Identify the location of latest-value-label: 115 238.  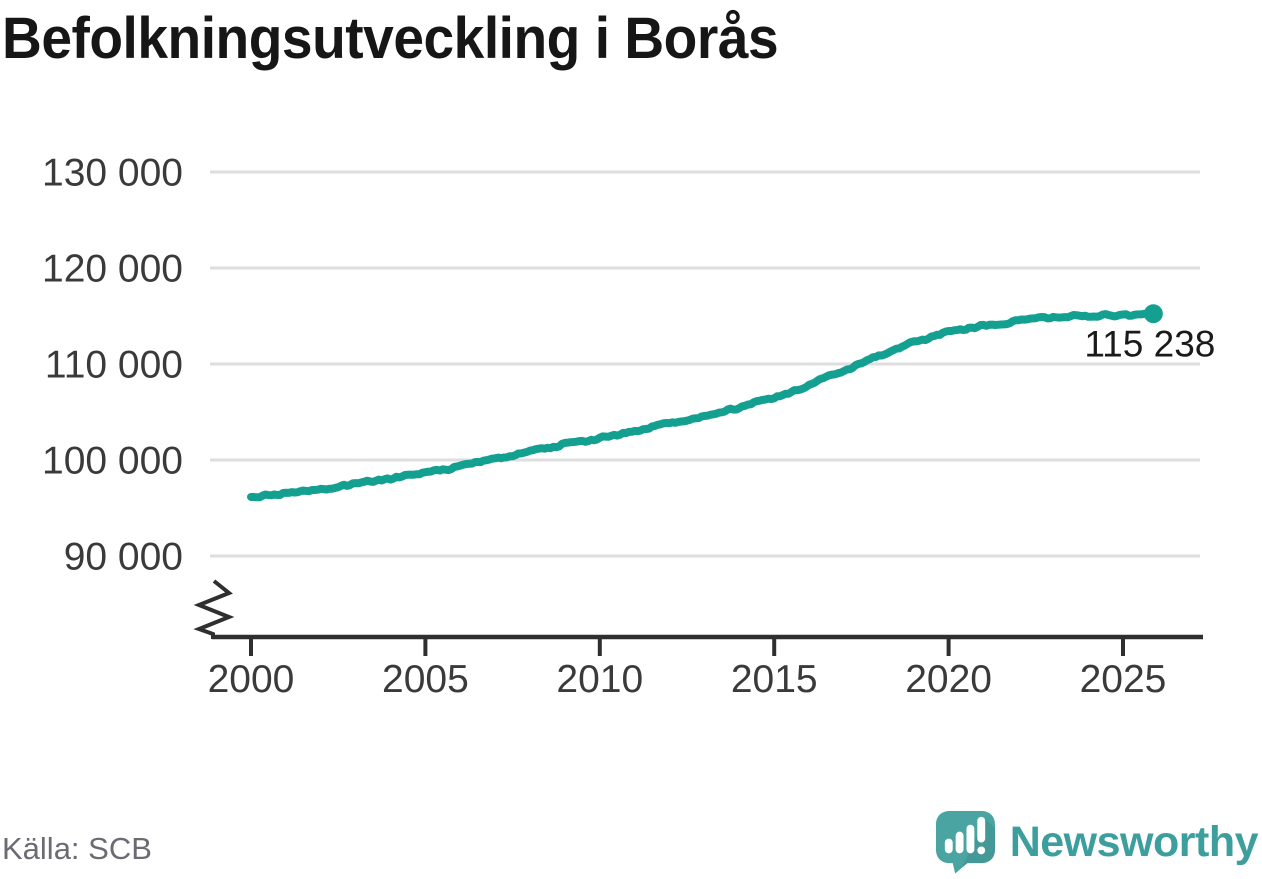
(1149, 344).